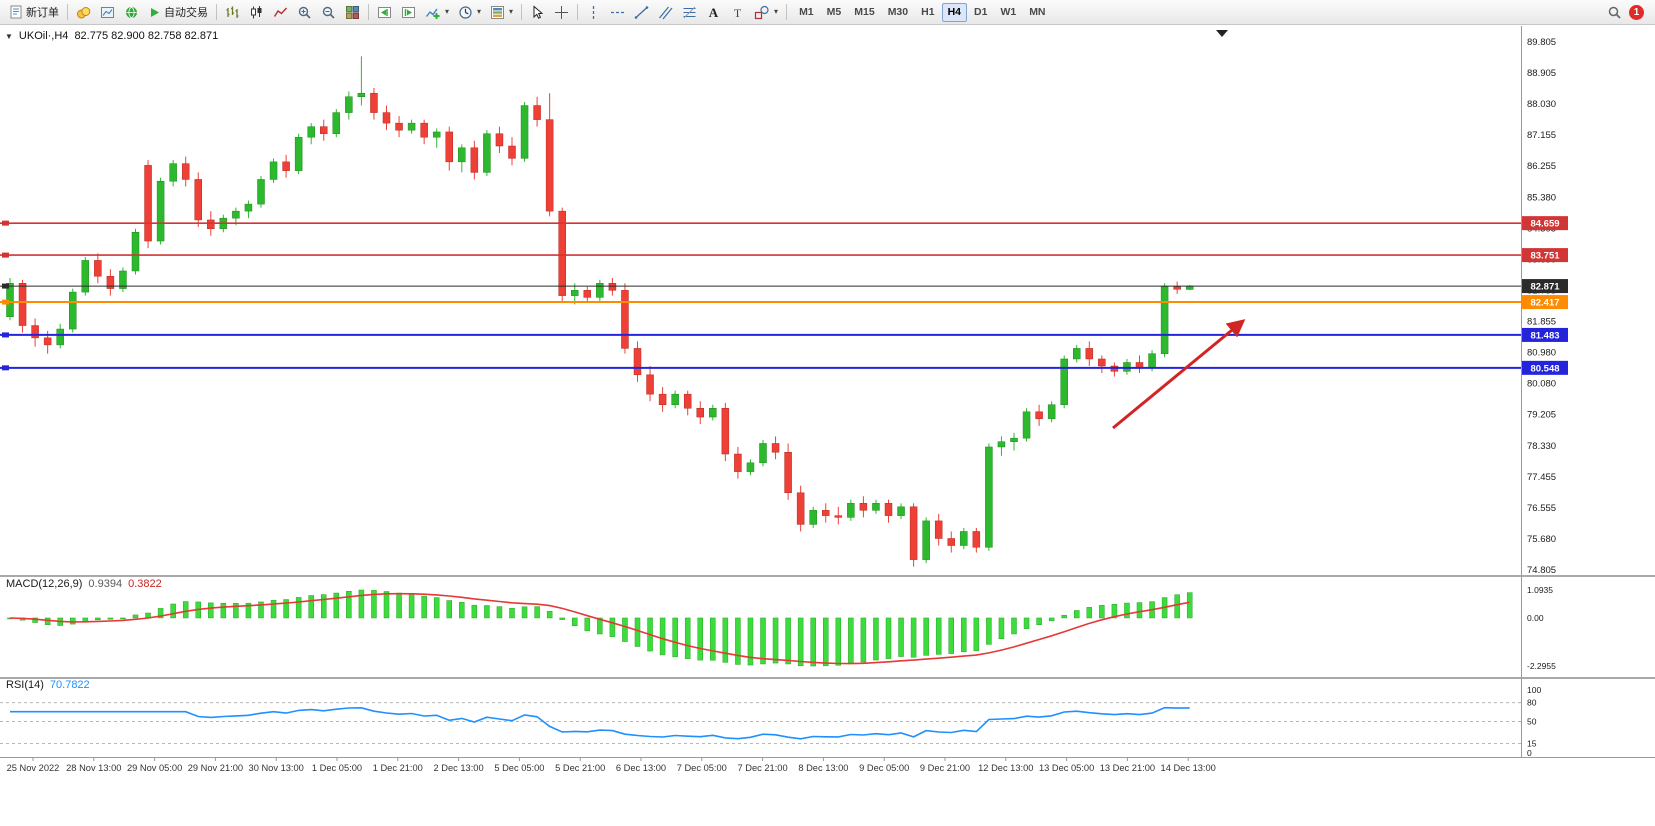  I want to click on timeframe-button-h1: H1, so click(928, 12).